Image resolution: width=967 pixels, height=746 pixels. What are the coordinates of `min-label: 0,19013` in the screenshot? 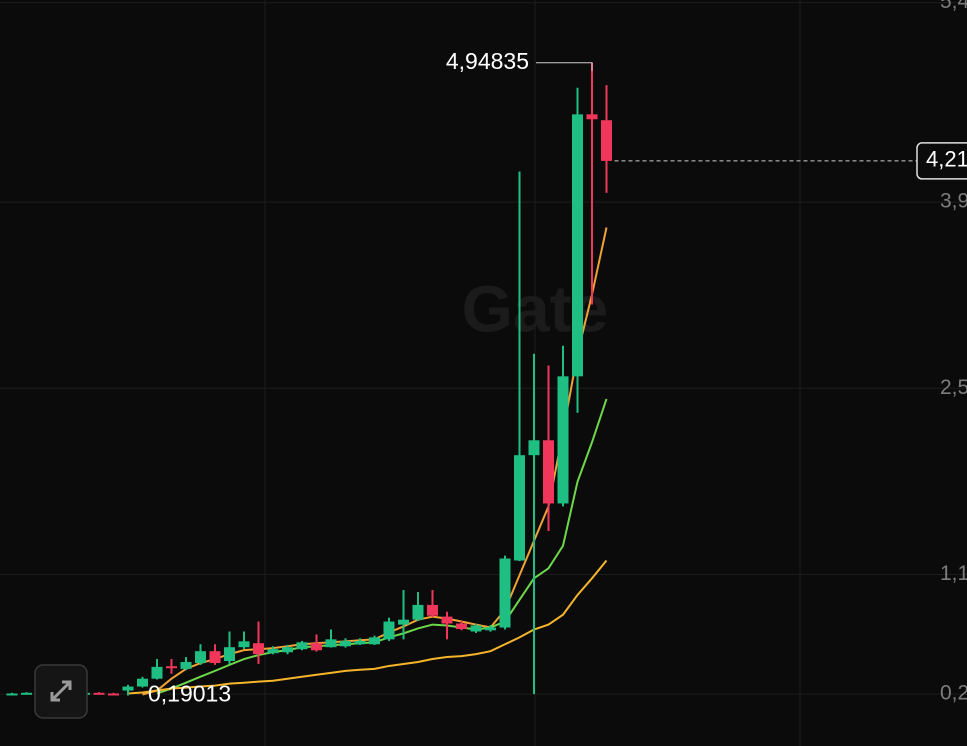 It's located at (189, 694).